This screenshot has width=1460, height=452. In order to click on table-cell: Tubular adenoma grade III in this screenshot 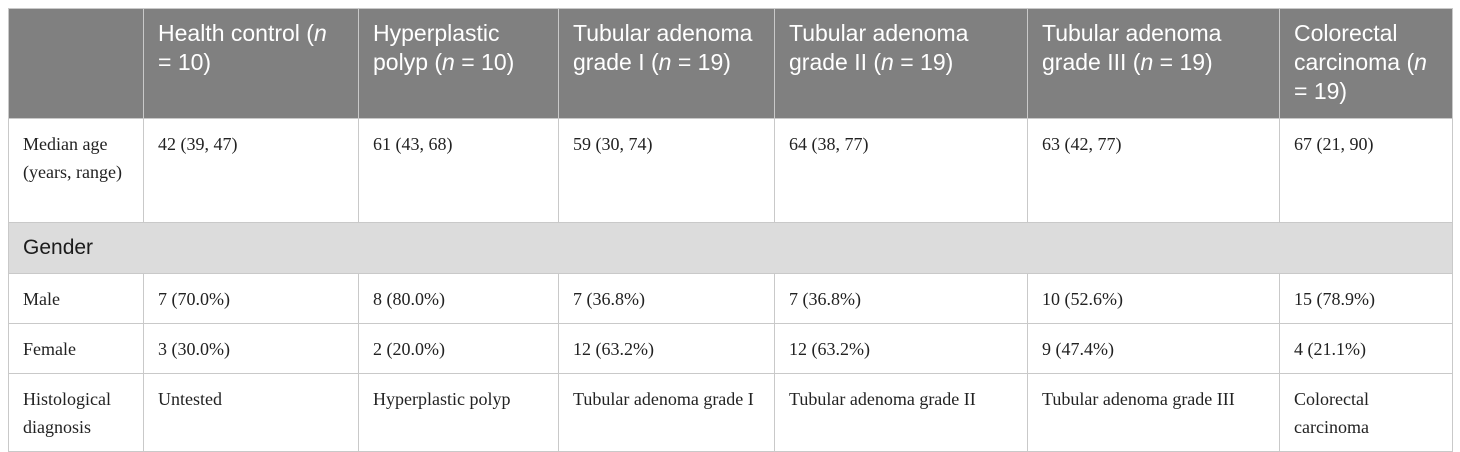, I will do `click(1153, 412)`.